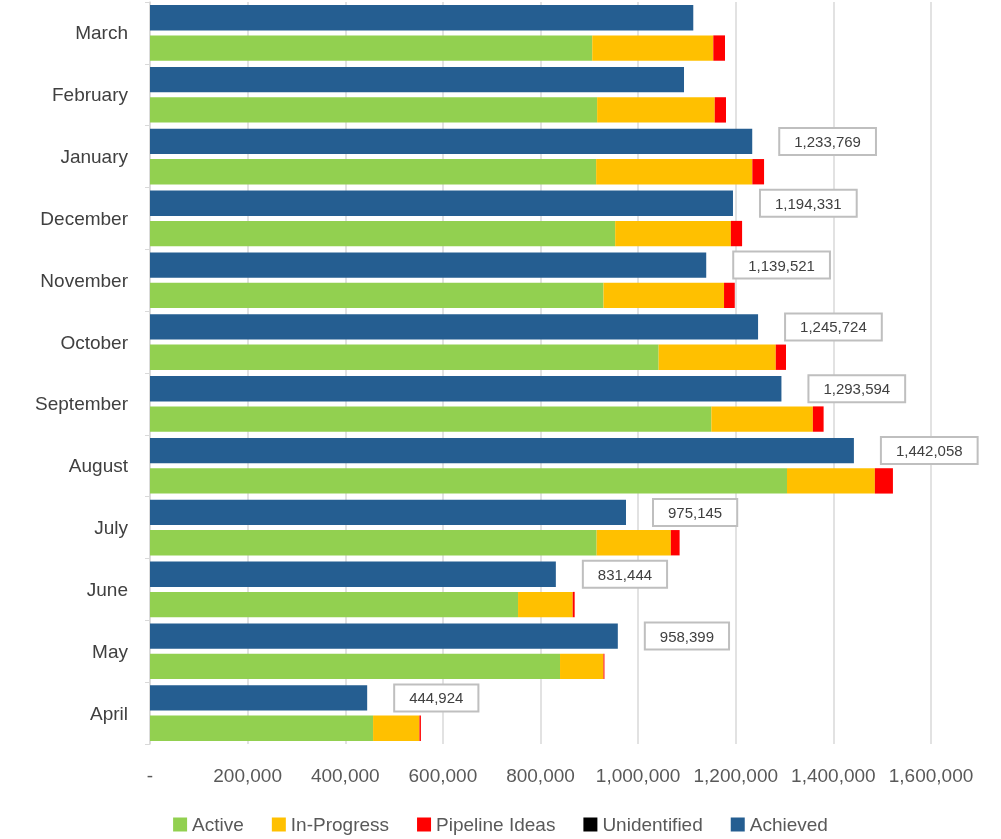 The image size is (1001, 839). What do you see at coordinates (625, 574) in the screenshot?
I see `data-label: 831,444` at bounding box center [625, 574].